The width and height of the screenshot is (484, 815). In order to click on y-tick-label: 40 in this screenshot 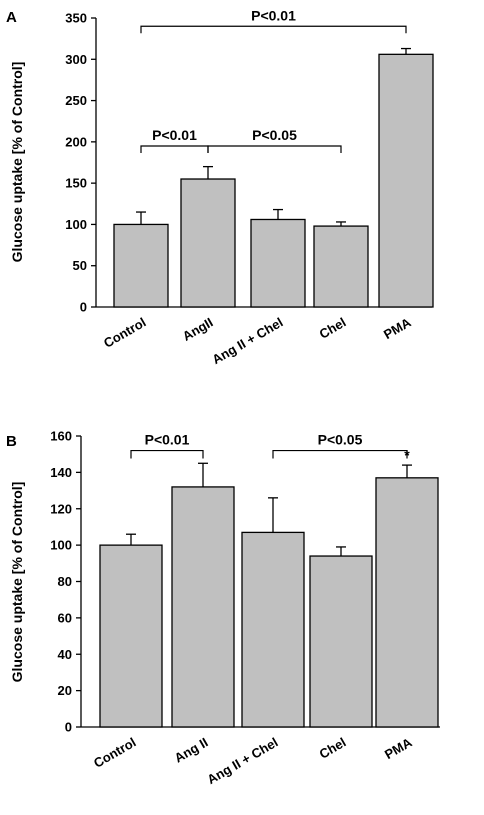, I will do `click(65, 654)`.